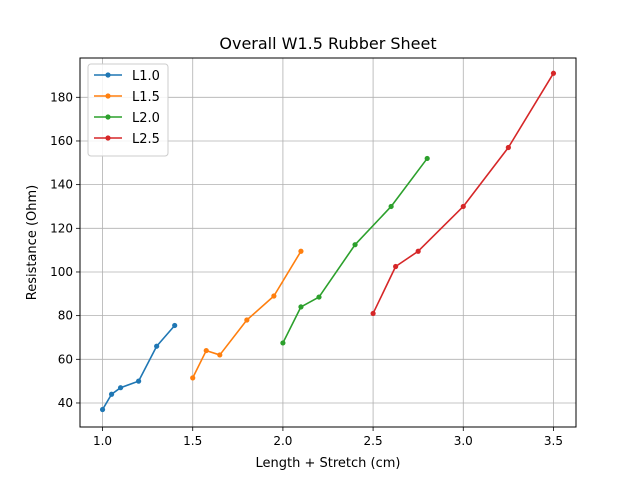 The image size is (640, 484). What do you see at coordinates (65, 403) in the screenshot?
I see `y-tick-label: 40` at bounding box center [65, 403].